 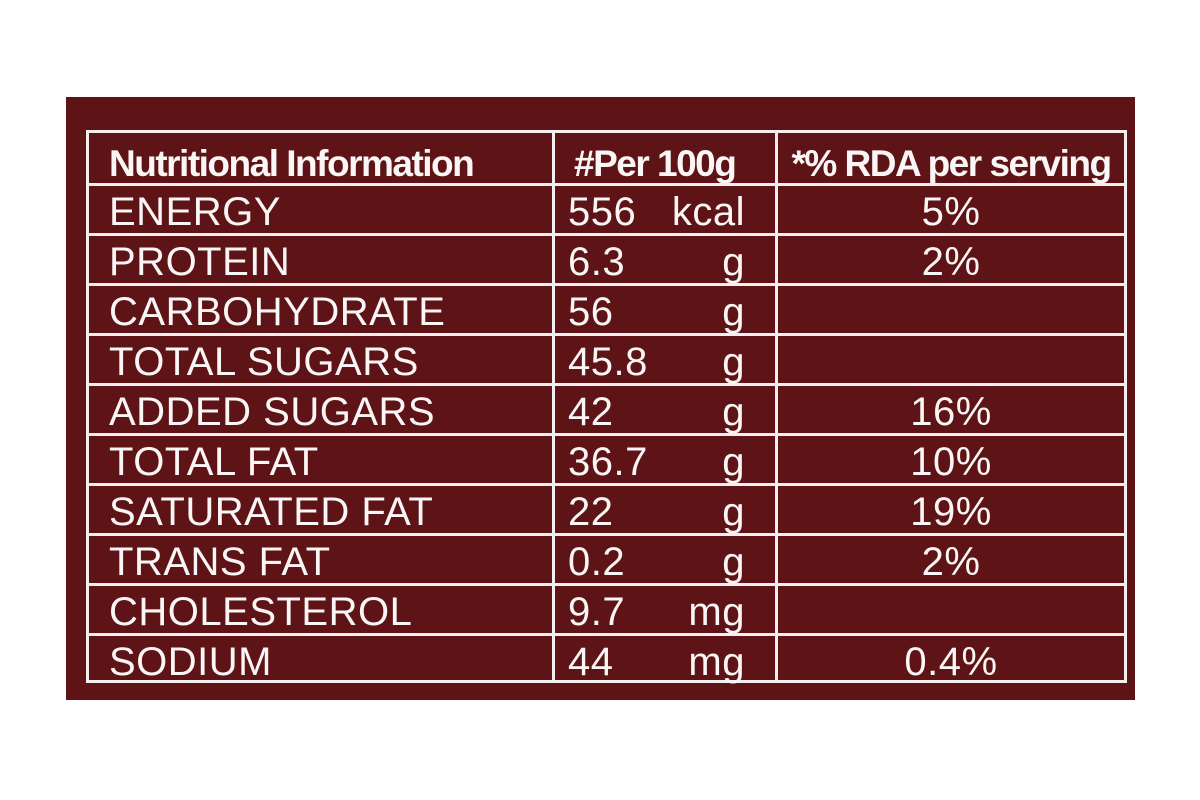 What do you see at coordinates (951, 662) in the screenshot?
I see `rda-percent: 0.4%` at bounding box center [951, 662].